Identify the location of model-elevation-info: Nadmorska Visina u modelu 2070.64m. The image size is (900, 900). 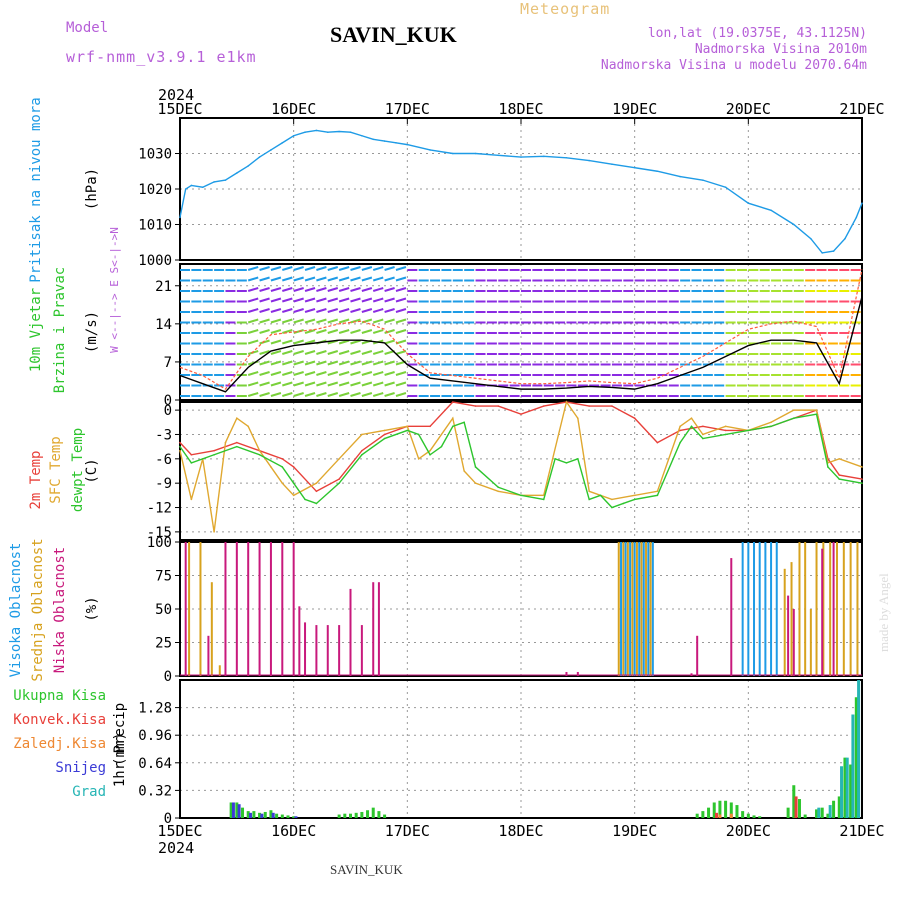
(733, 65).